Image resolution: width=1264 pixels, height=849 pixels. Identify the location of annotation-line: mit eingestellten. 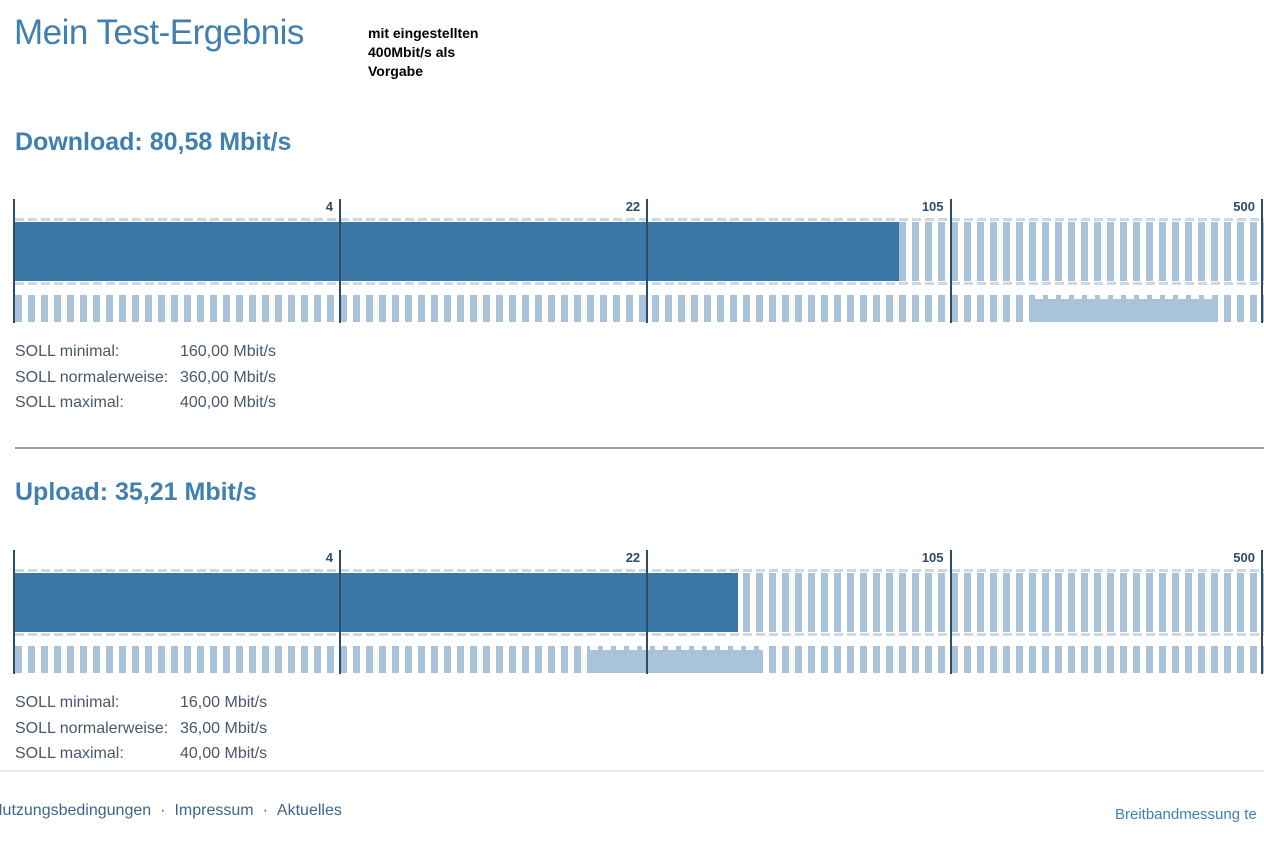
(423, 33).